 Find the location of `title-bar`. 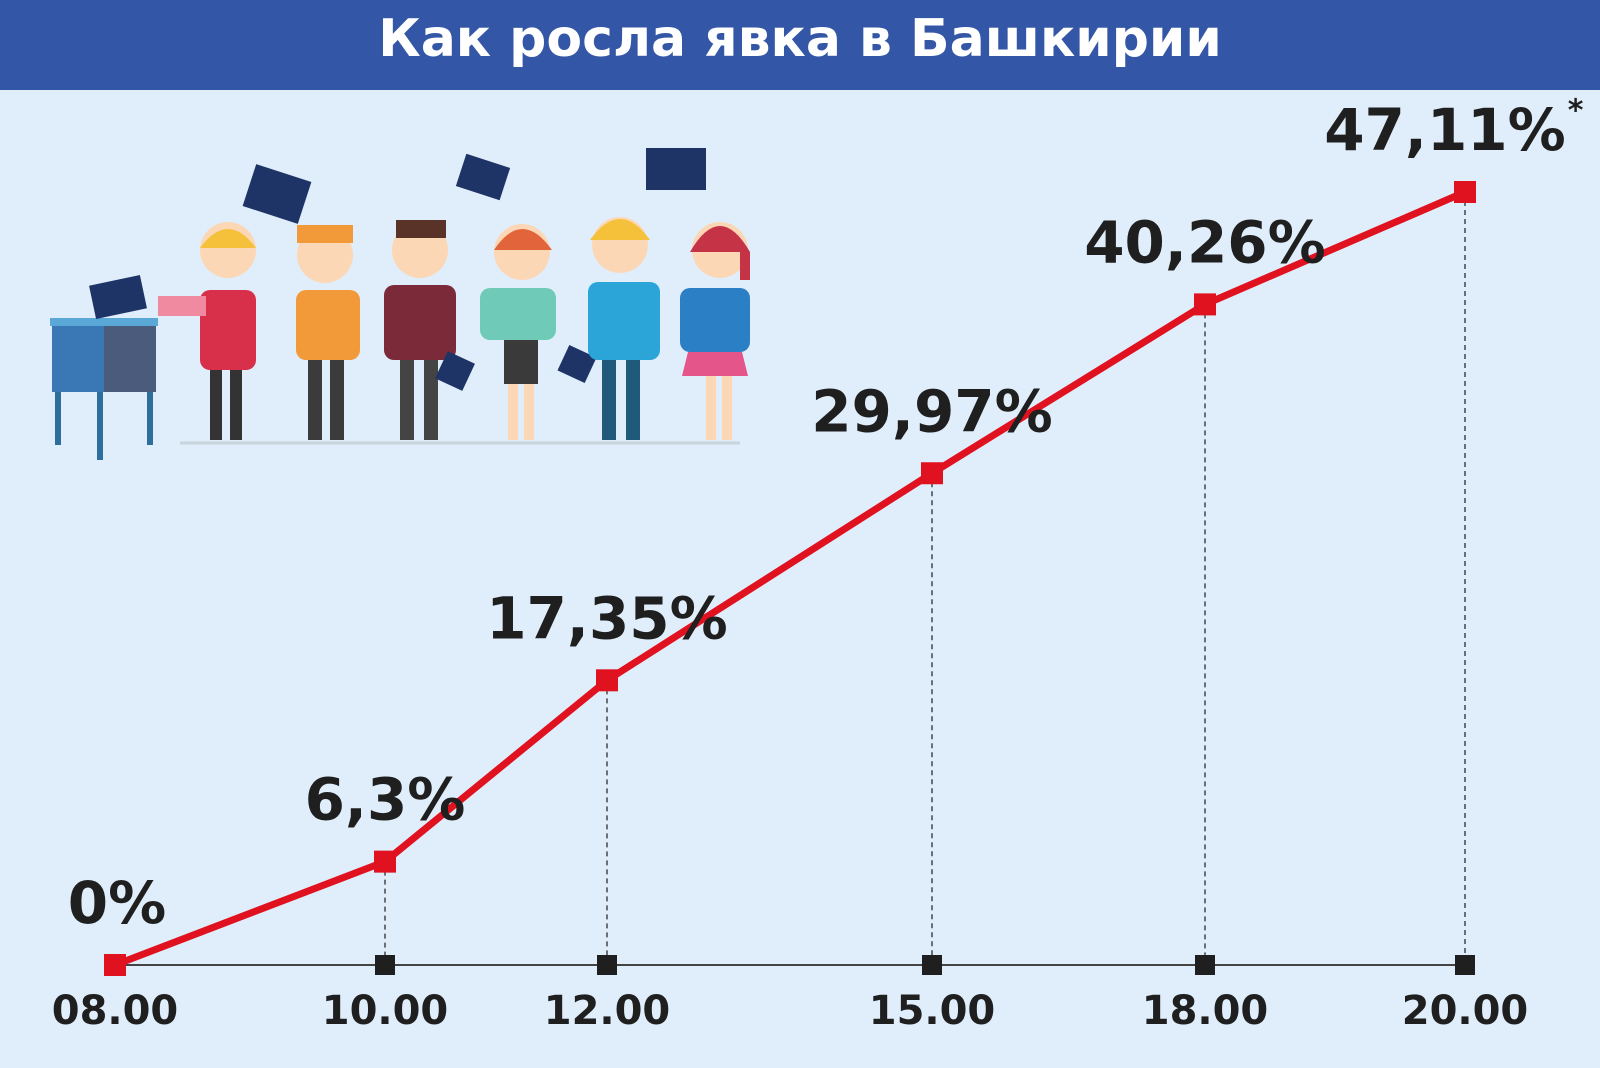

title-bar is located at coordinates (800, 45).